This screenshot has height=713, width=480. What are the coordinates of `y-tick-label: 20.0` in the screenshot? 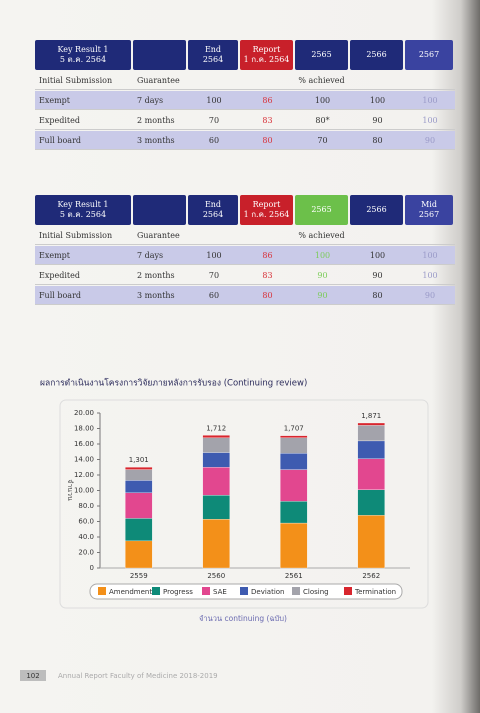 It's located at (86, 553).